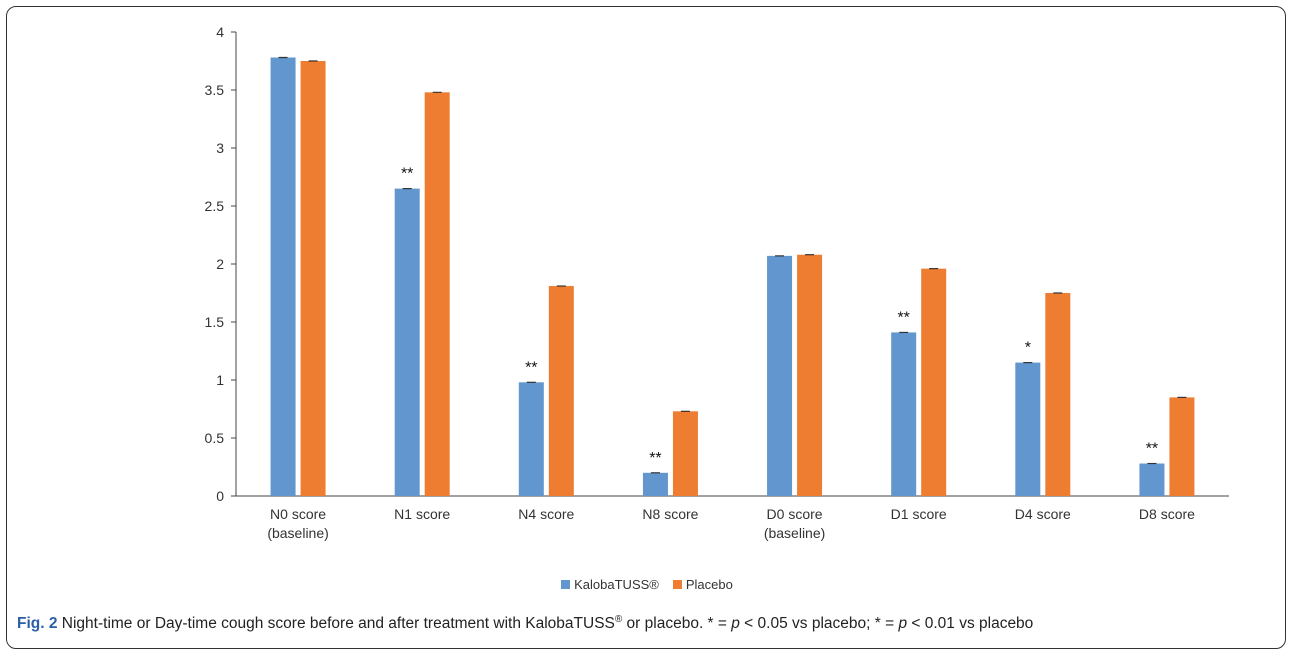 This screenshot has width=1292, height=655. I want to click on legend-item-placebo: Placebo, so click(702, 584).